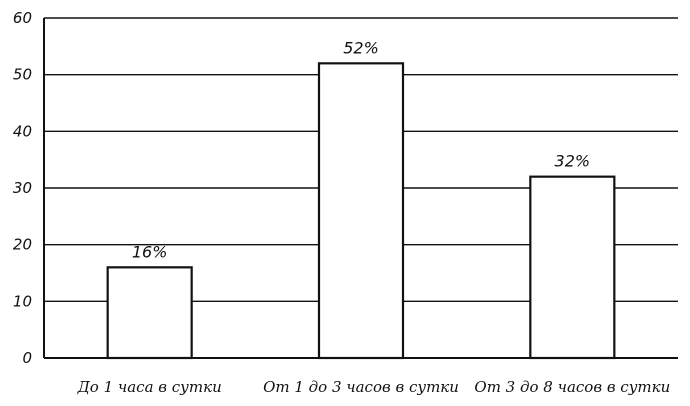 This screenshot has width=690, height=406. I want to click on data-label: 16%, so click(150, 251).